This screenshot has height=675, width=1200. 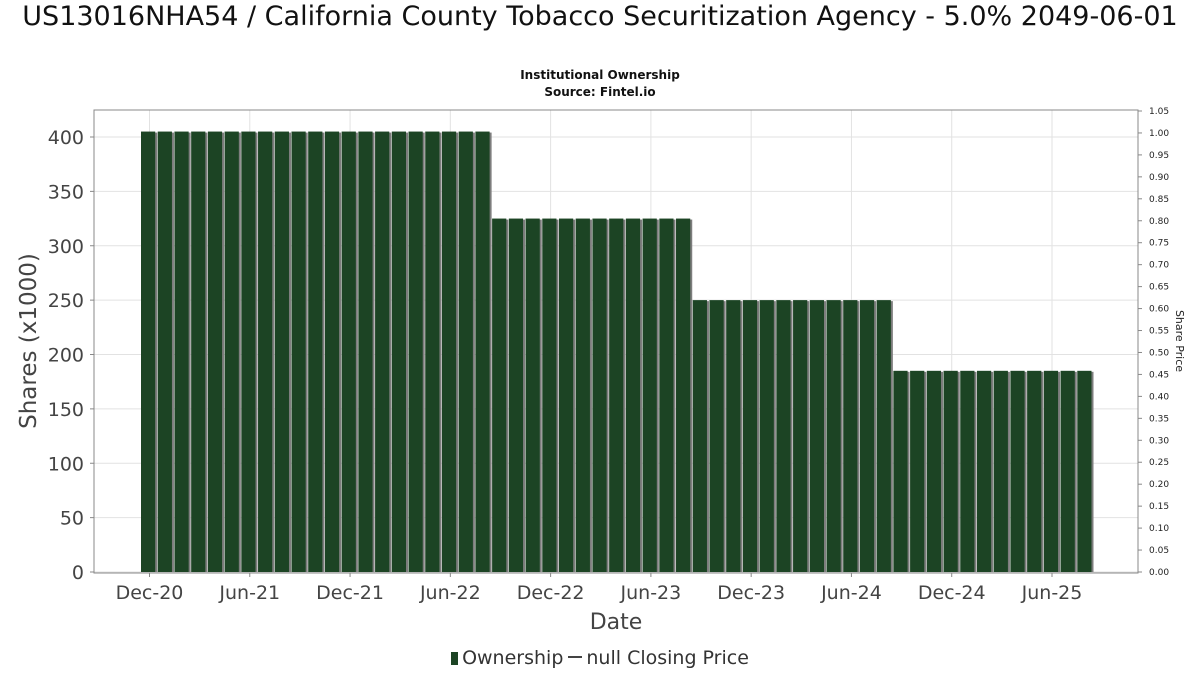 I want to click on y2-axis-label: Share Price, so click(x=1179, y=341).